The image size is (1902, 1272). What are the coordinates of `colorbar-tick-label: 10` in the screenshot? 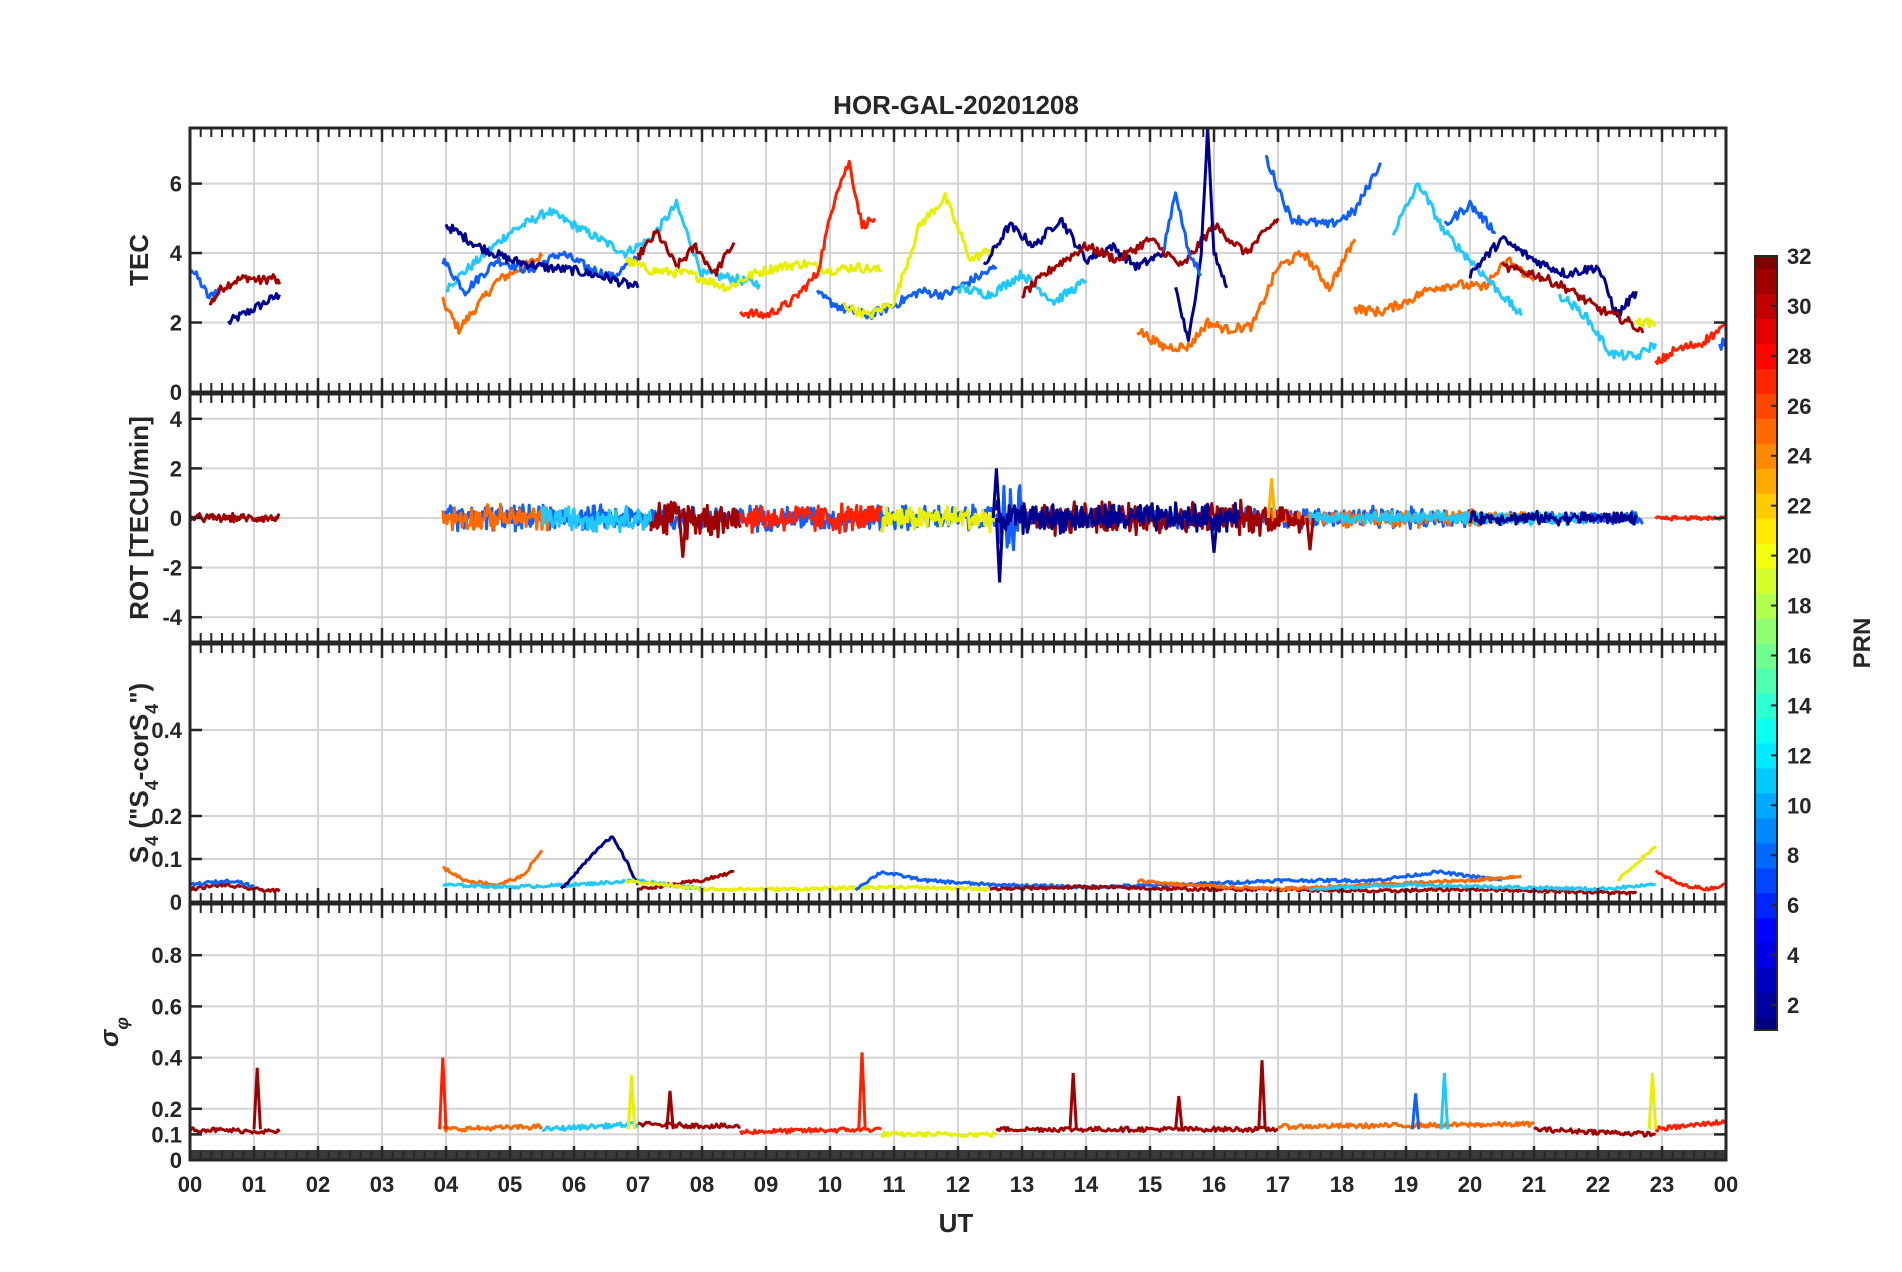 It's located at (1799, 805).